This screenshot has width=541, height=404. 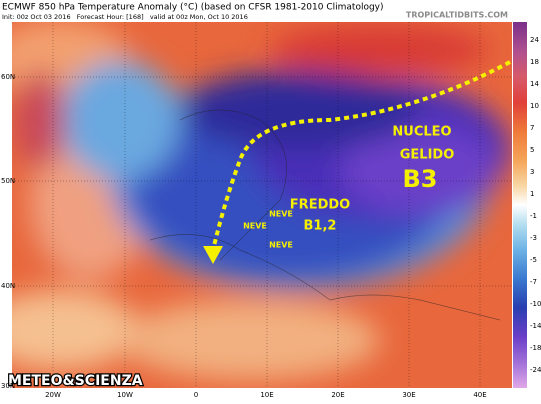 I want to click on lon-label: 40E, so click(x=479, y=395).